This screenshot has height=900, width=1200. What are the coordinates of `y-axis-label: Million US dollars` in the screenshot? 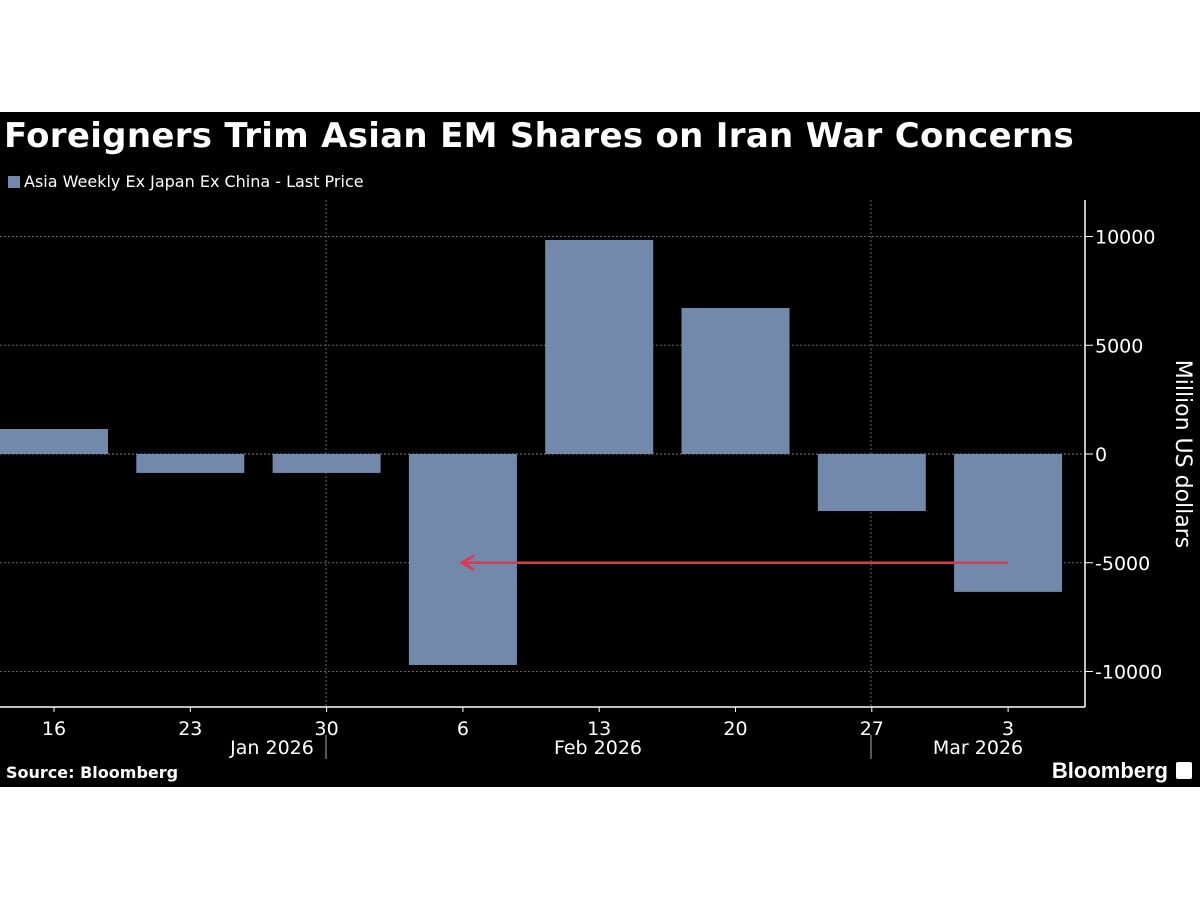 It's located at (1182, 454).